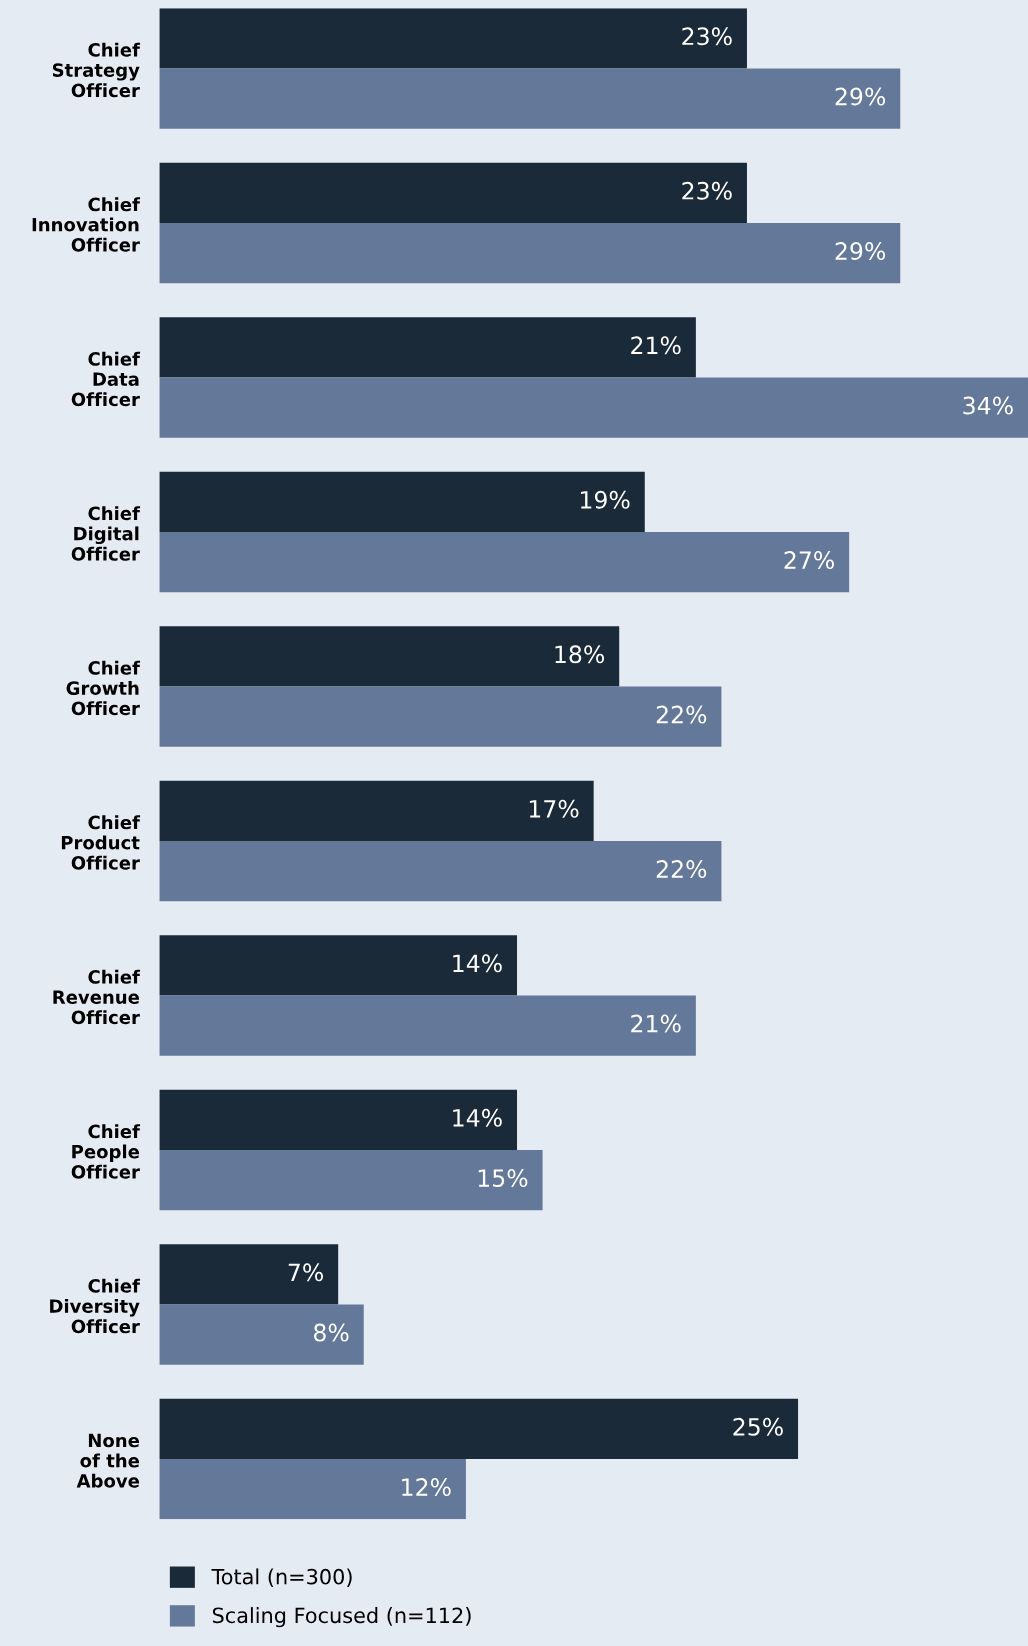  What do you see at coordinates (95, 1306) in the screenshot?
I see `y-tick-label: Chief Diversity Officer` at bounding box center [95, 1306].